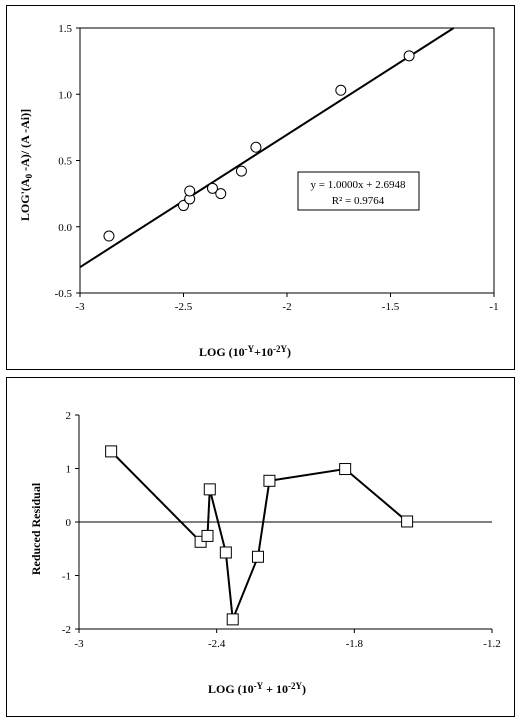  Describe the element at coordinates (65, 29) in the screenshot. I see `y-tick-label: 1.5` at that location.